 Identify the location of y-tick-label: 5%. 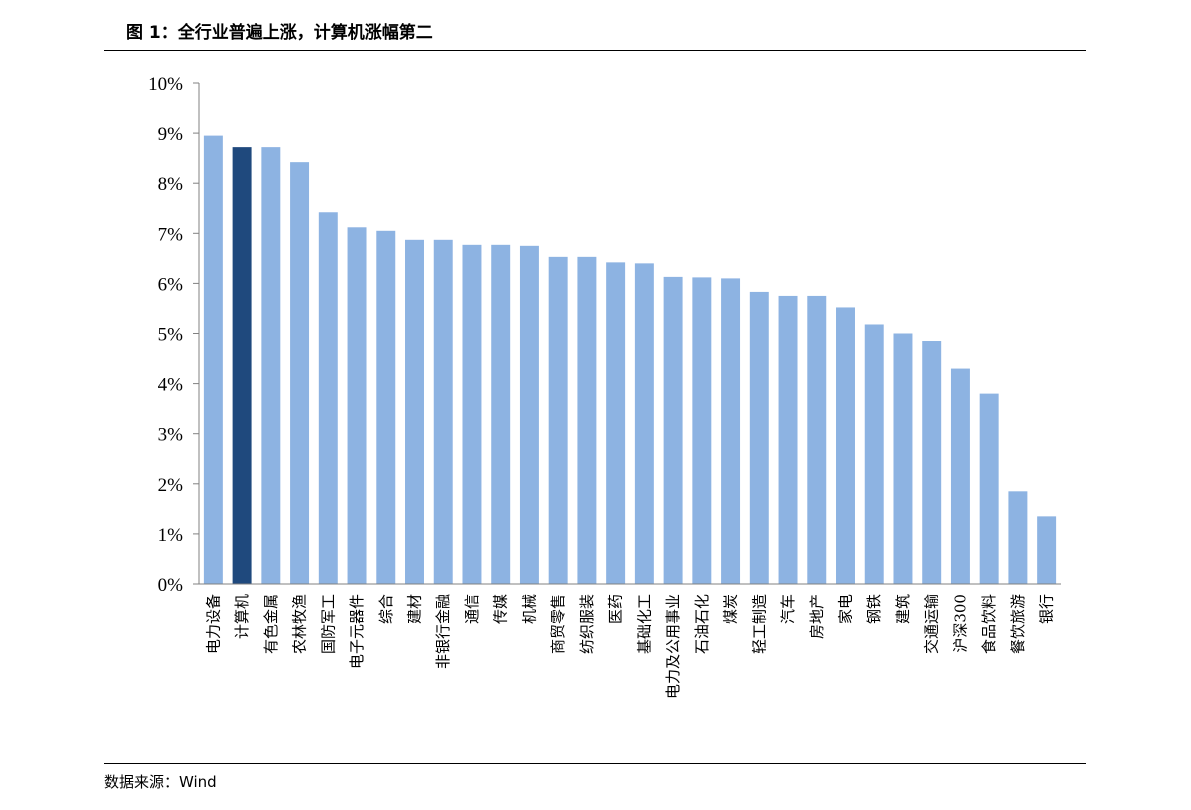
(171, 335).